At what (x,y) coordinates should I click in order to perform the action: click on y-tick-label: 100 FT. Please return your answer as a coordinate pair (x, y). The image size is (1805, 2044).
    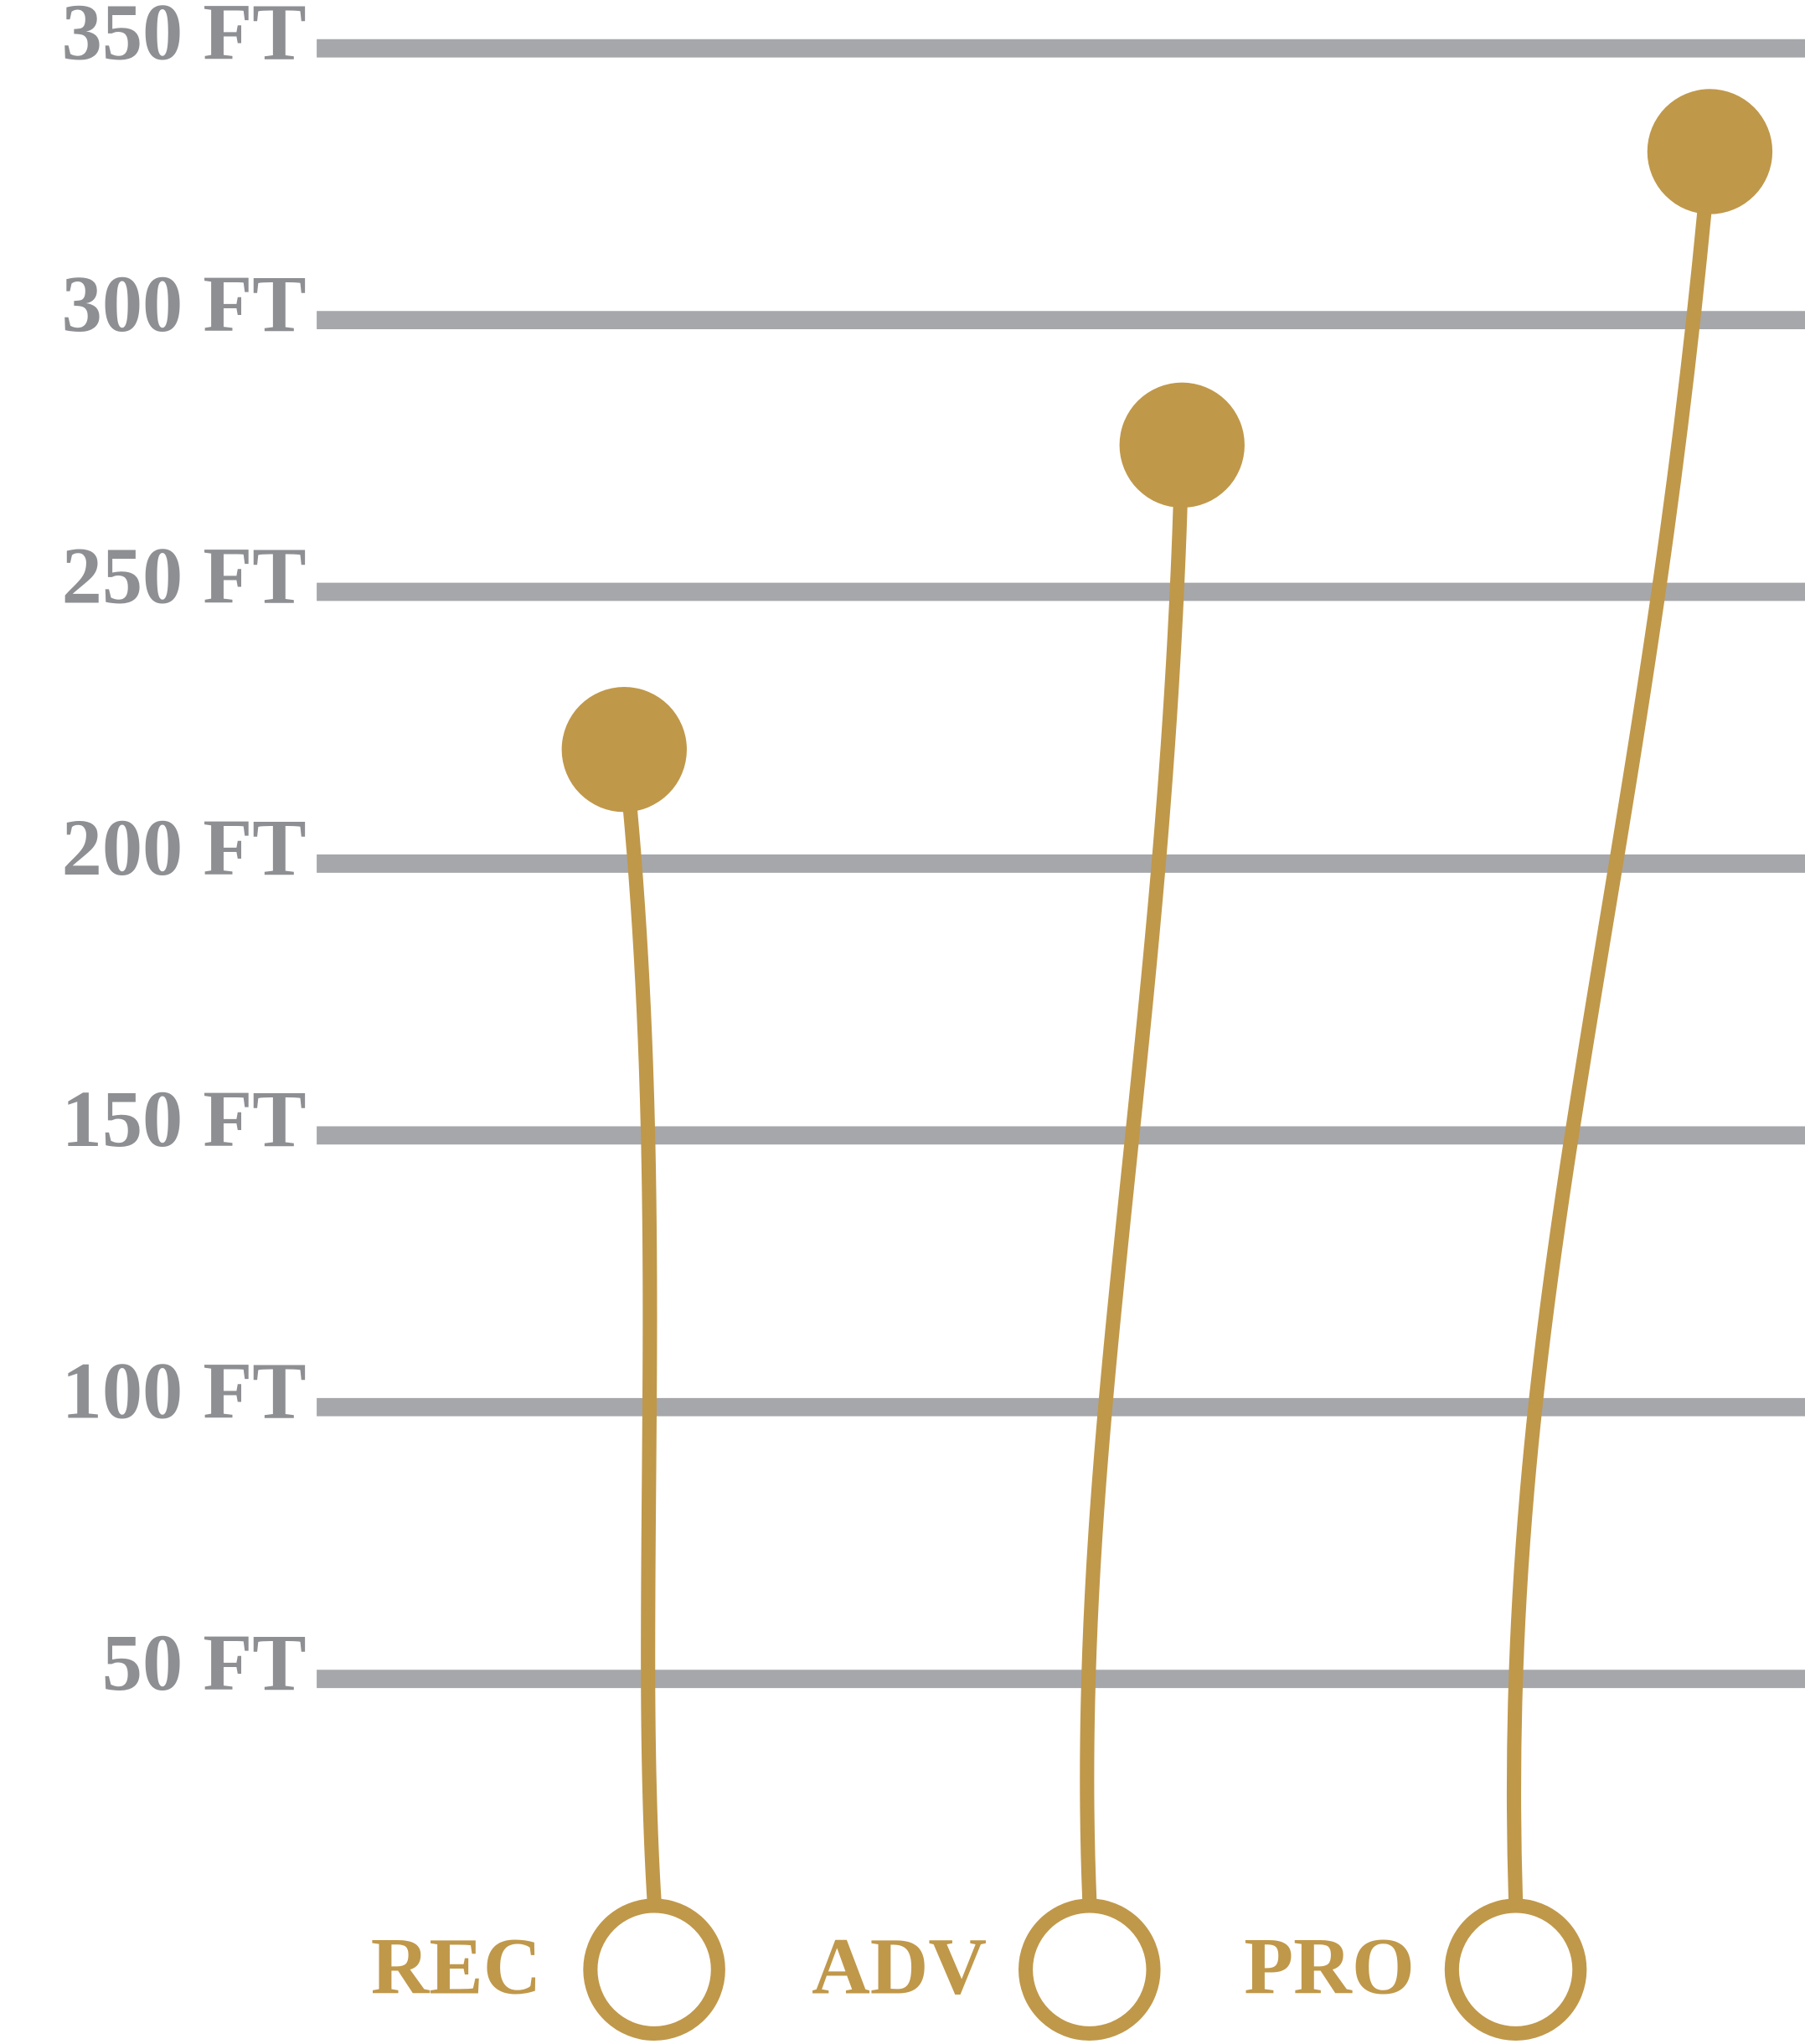
    Looking at the image, I should click on (184, 1391).